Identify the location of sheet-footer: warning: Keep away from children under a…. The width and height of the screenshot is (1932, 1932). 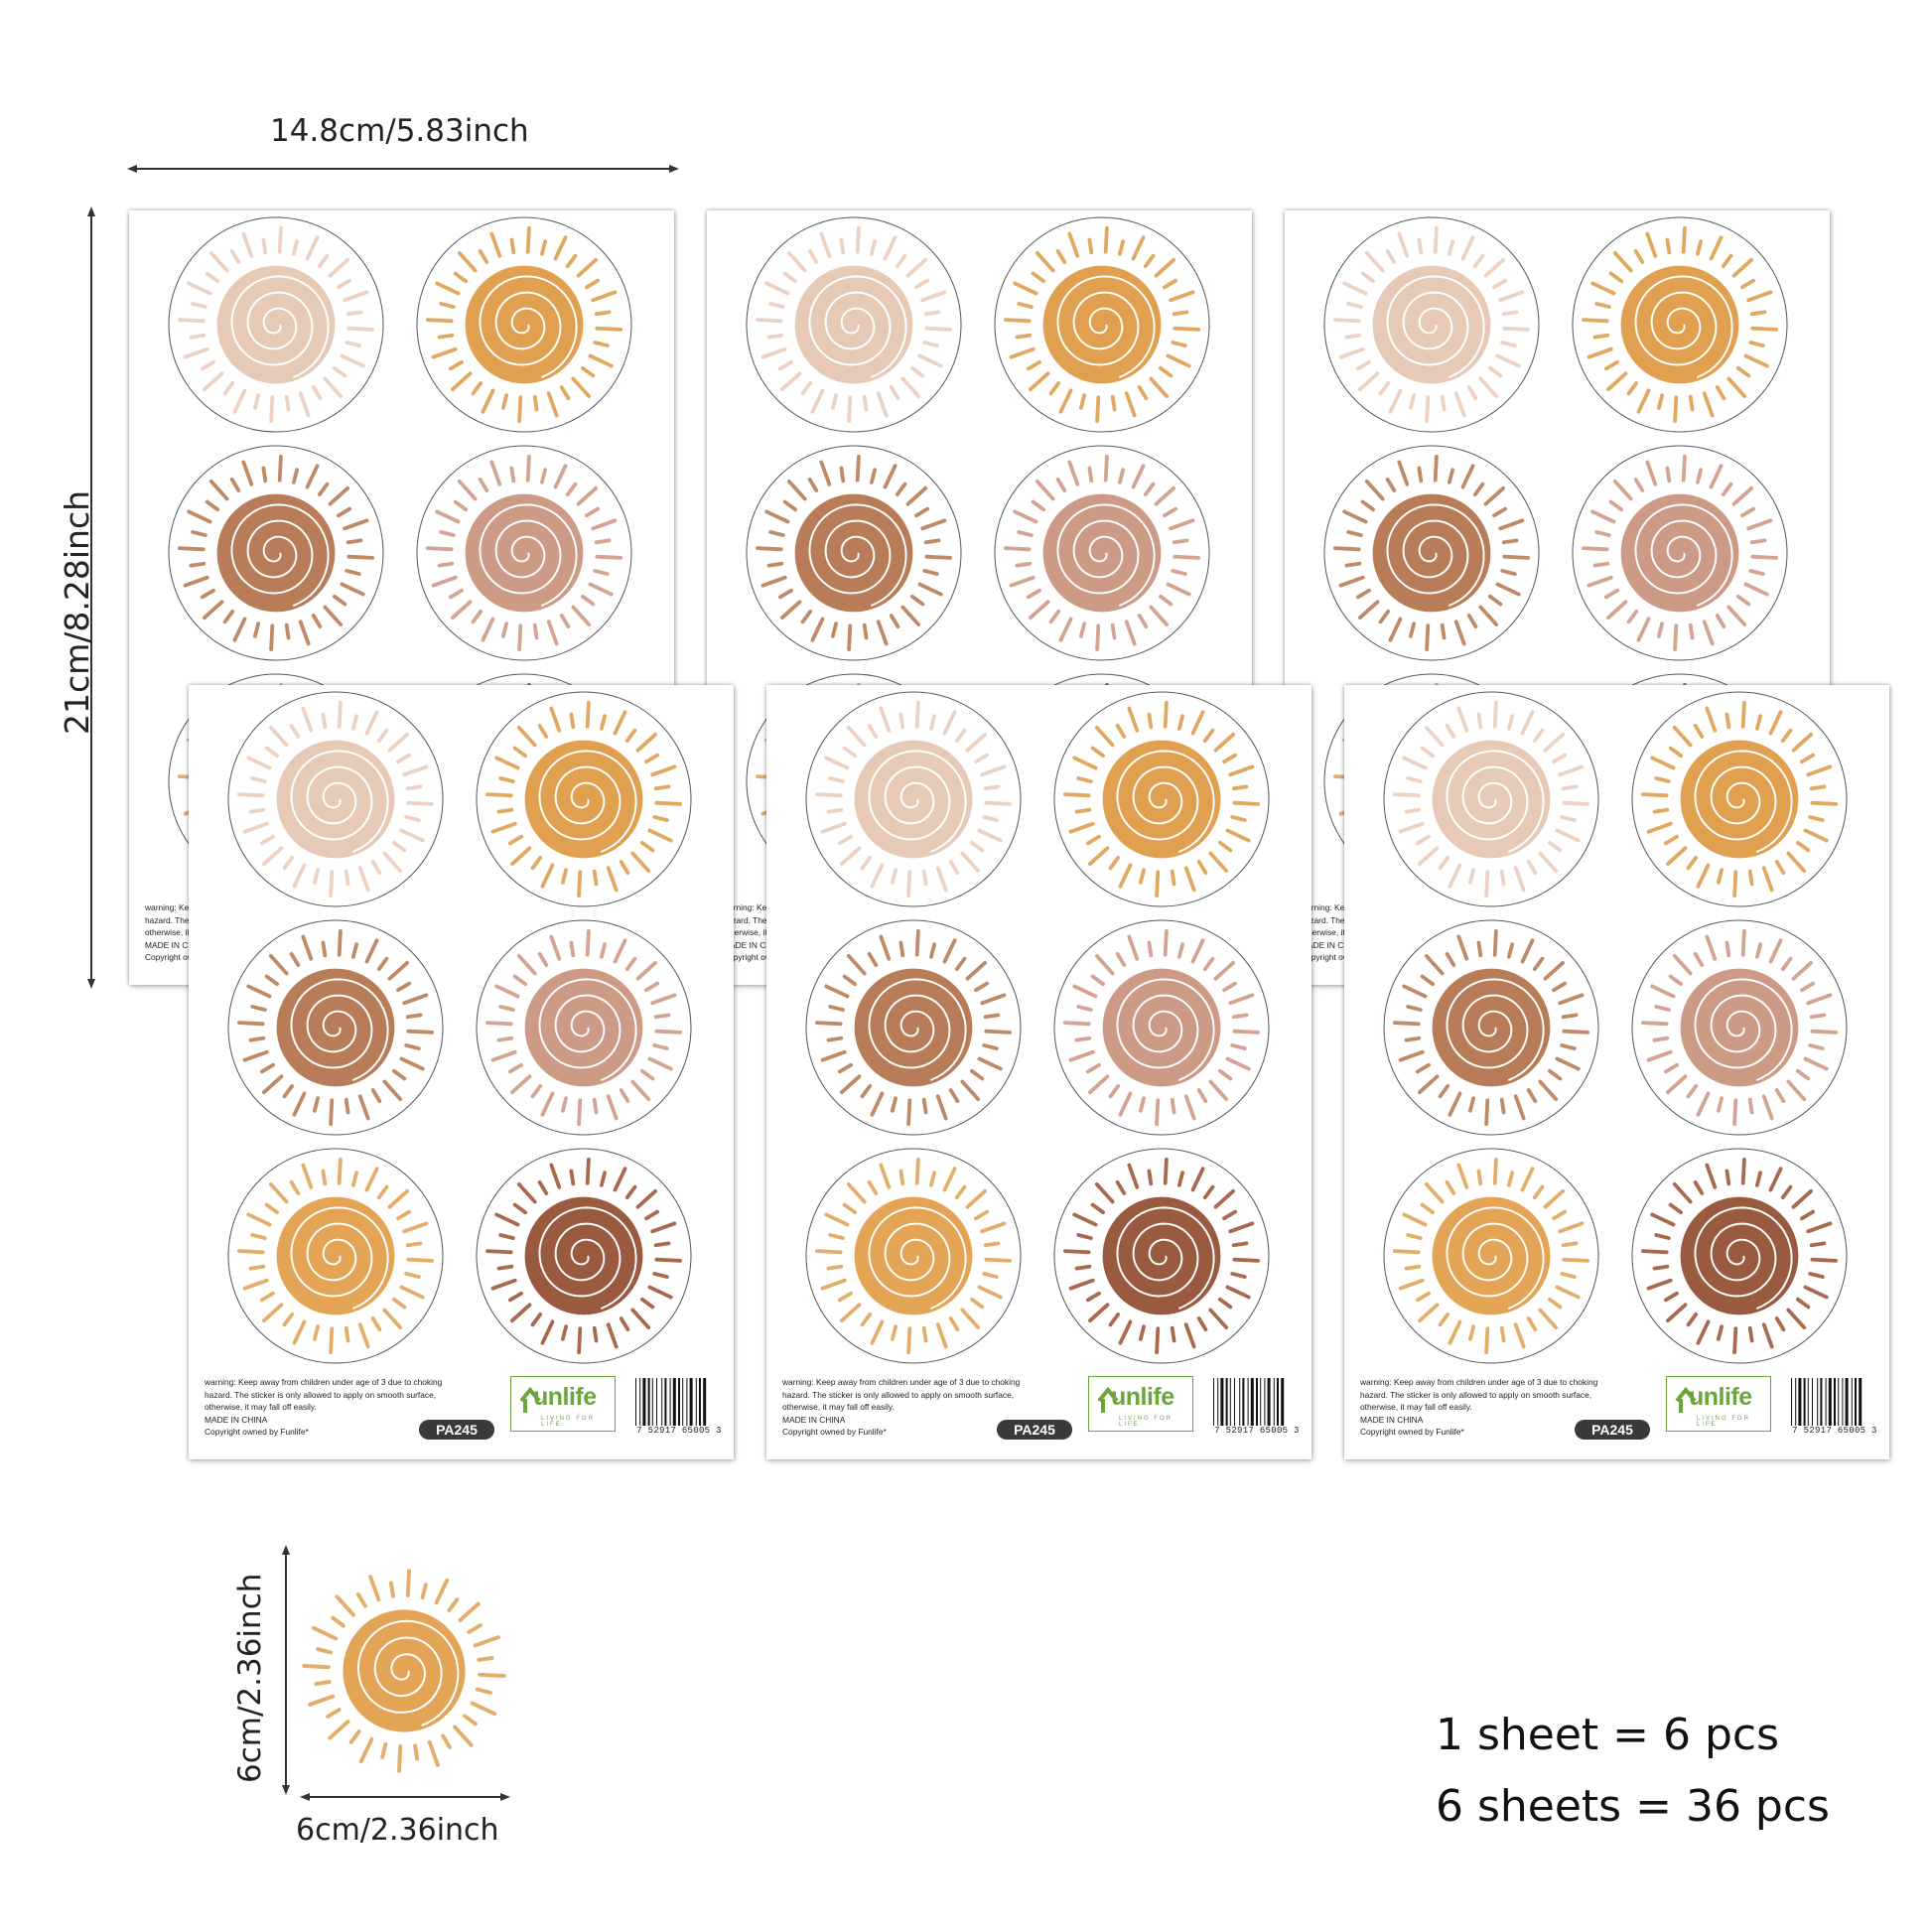
(1043, 1409).